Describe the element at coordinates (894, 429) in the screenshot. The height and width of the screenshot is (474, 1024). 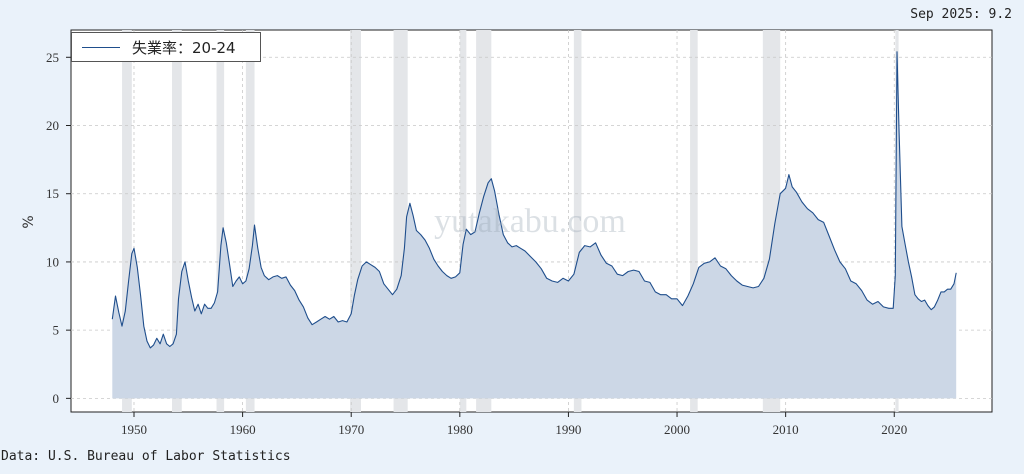
I see `x-tick-label: 2020` at that location.